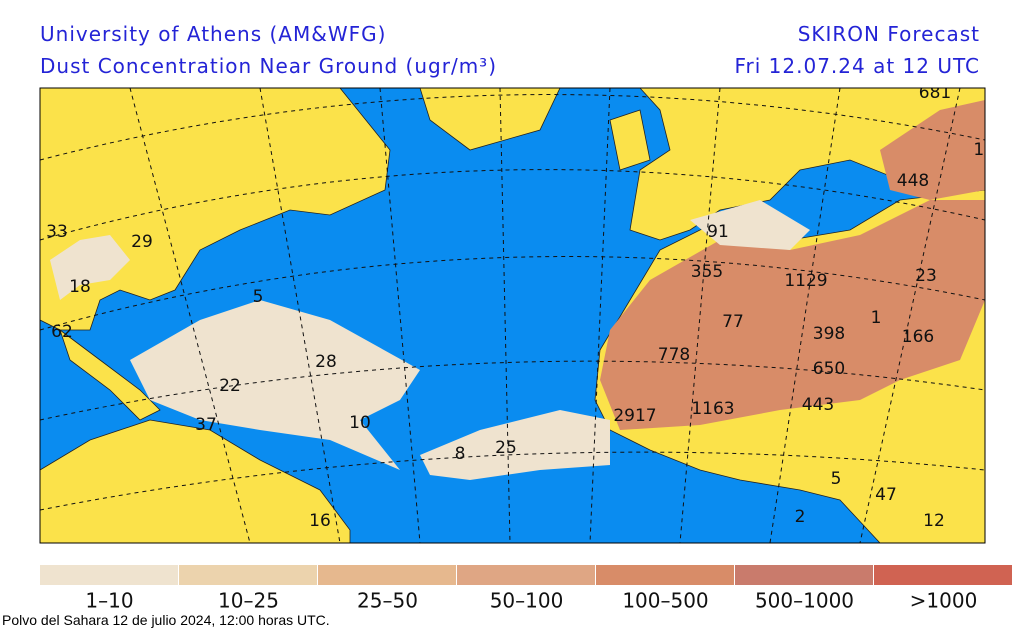 This screenshot has height=631, width=1024. Describe the element at coordinates (926, 276) in the screenshot. I see `map-label: 23` at that location.